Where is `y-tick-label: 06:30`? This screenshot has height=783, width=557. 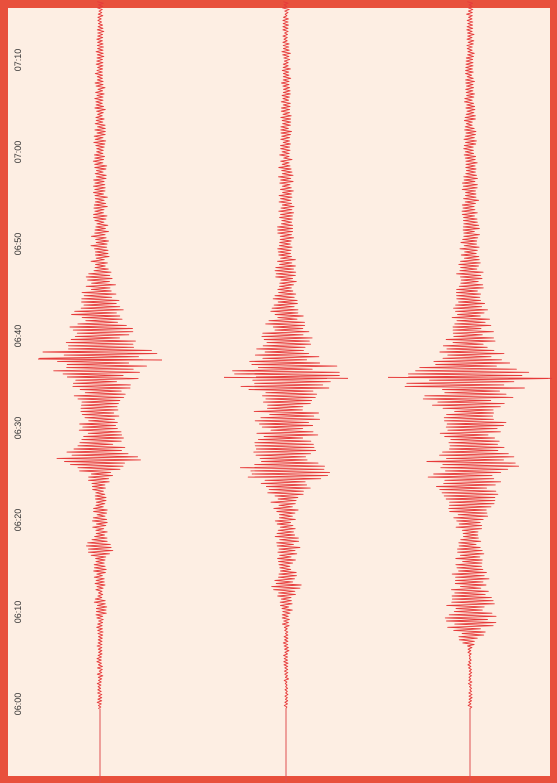
y-tick-label: 06:30 is located at coordinates (18, 428).